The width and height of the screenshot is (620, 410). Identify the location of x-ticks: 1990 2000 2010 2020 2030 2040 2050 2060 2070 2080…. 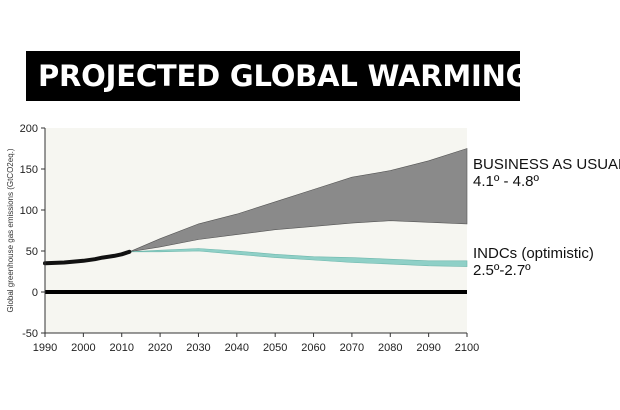
(256, 343).